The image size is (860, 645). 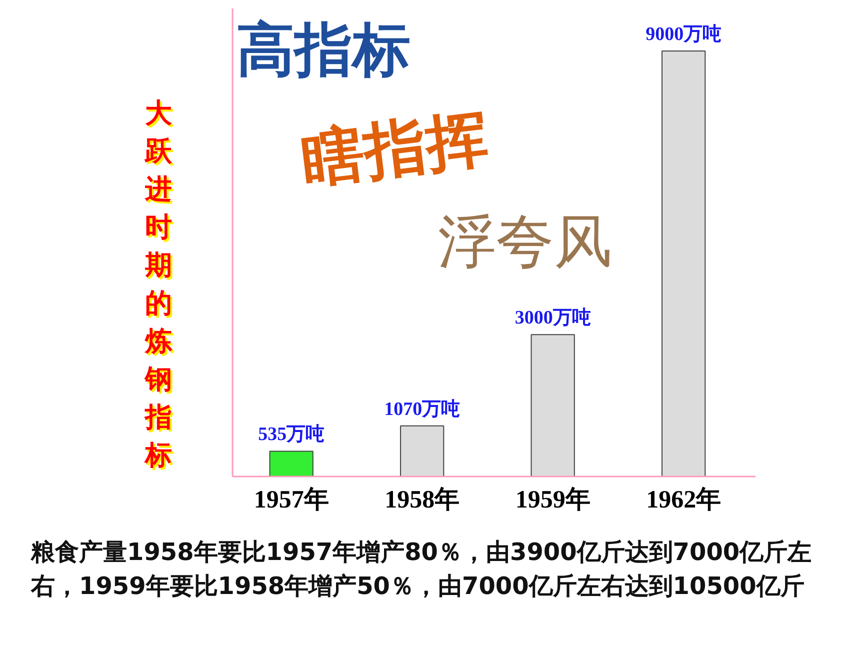 What do you see at coordinates (422, 569) in the screenshot?
I see `text: 粮食产量1958年要比1957年增产80％，由3900亿斤达到7000亿斤左右，1959年要比1958年增产50％，由7000亿斤左右达到10500亿斤` at bounding box center [422, 569].